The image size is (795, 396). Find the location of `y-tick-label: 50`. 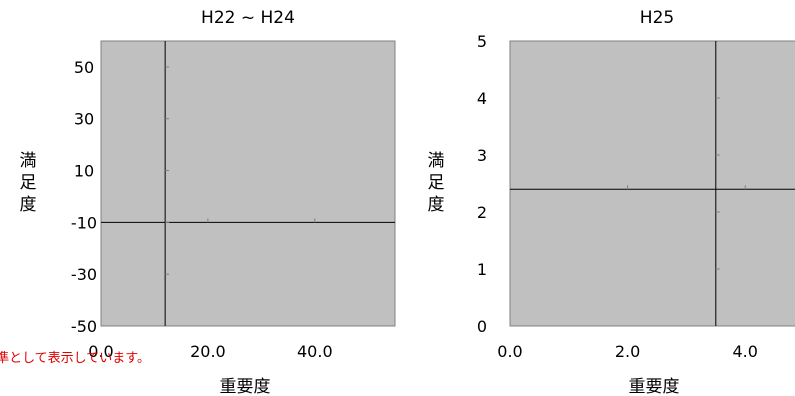

y-tick-label: 50 is located at coordinates (84, 67).